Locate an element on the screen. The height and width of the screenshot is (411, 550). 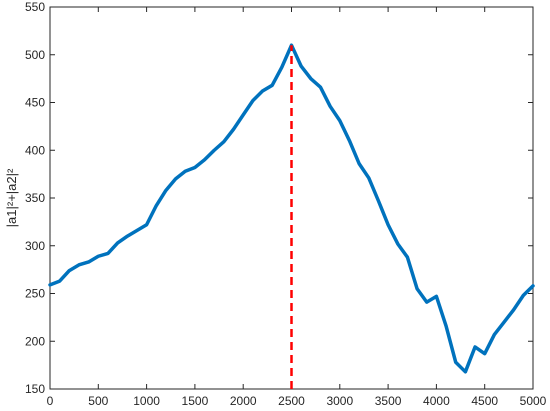
y-axis-label: |a1|²+|a2|² is located at coordinates (11, 197).